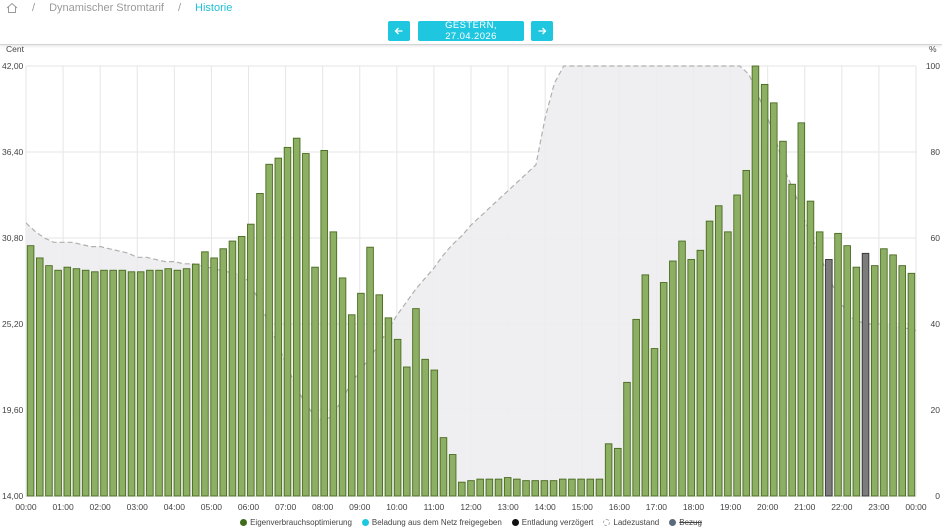 Image resolution: width=942 pixels, height=531 pixels. I want to click on legend-label: Bezug, so click(690, 522).